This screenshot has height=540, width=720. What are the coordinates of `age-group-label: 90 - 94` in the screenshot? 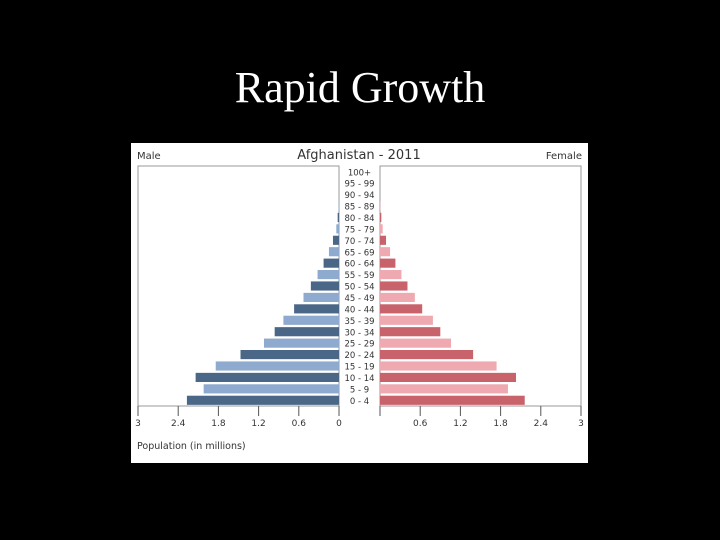 It's located at (359, 196).